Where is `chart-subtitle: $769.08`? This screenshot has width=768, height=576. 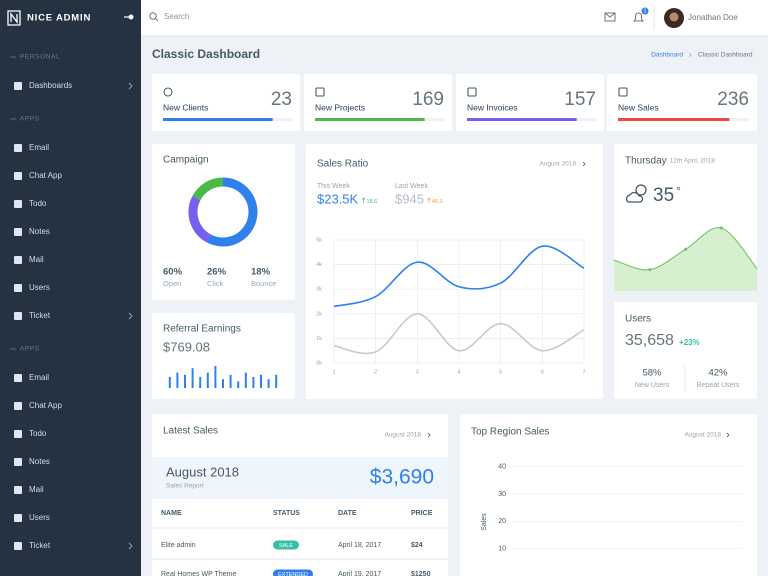
chart-subtitle: $769.08 is located at coordinates (186, 346).